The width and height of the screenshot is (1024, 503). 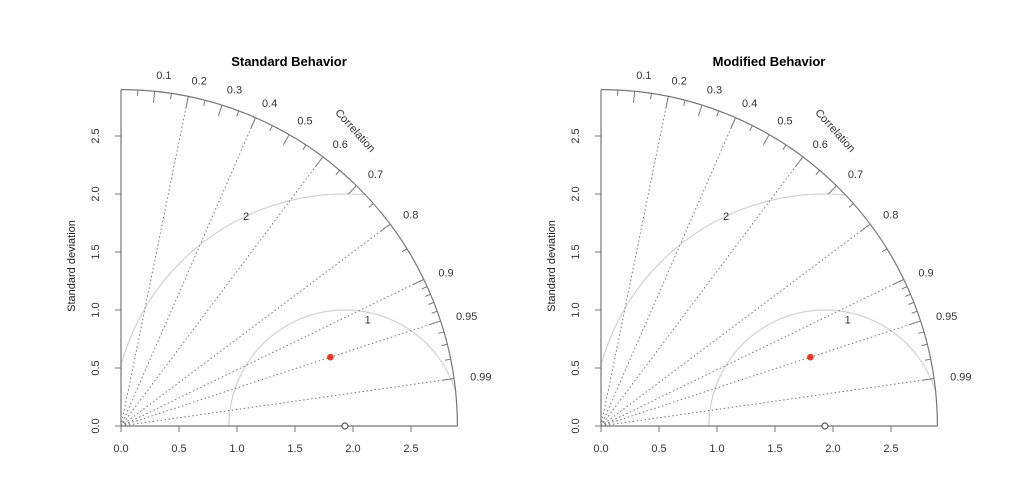 I want to click on rms-arc-label: 1, so click(x=368, y=321).